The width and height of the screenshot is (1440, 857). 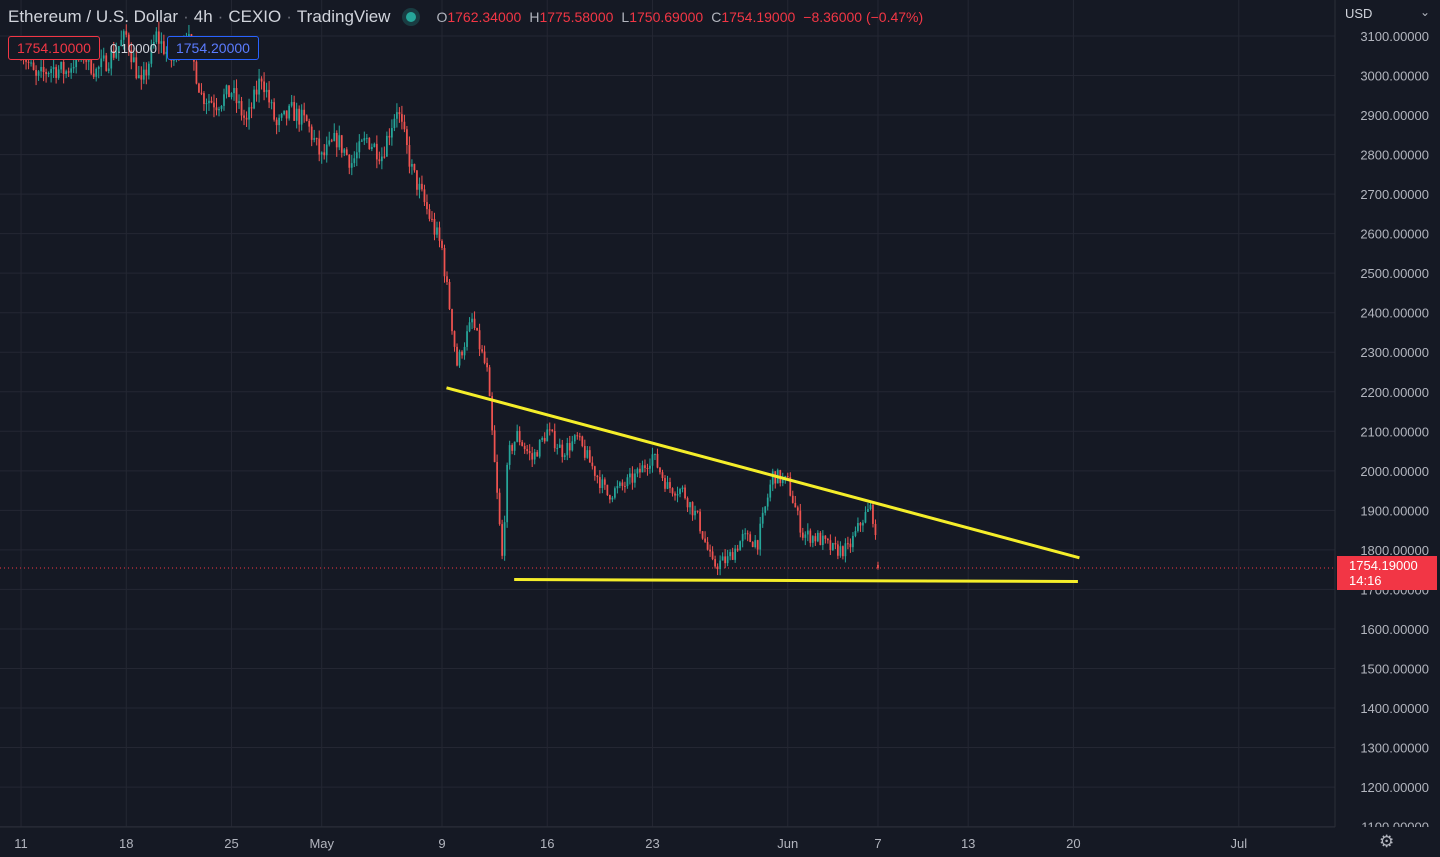 I want to click on last-price-tag: 1754.19000 14:16, so click(x=1387, y=573).